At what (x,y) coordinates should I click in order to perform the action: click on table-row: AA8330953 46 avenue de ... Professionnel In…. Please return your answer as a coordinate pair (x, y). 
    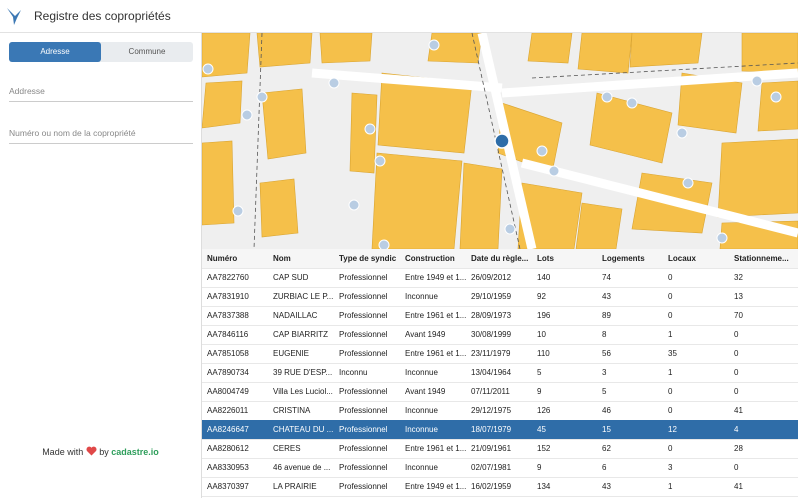
    Looking at the image, I should click on (500, 468).